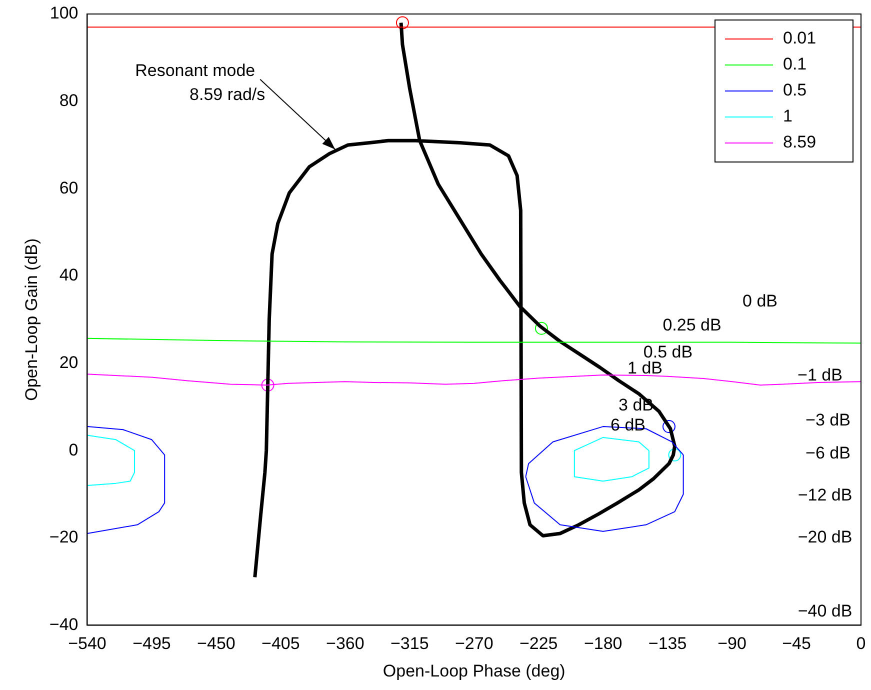 The height and width of the screenshot is (690, 871). Describe the element at coordinates (281, 644) in the screenshot. I see `x-tick-label: −405` at that location.